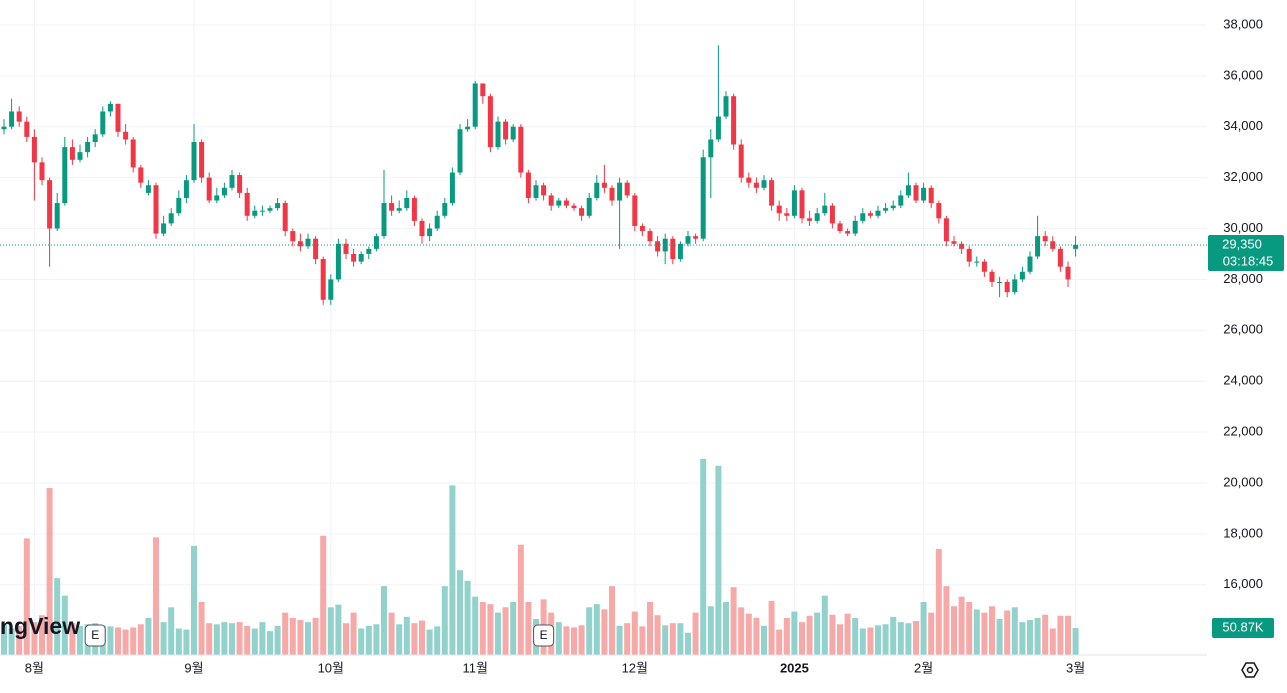  I want to click on x-tick-label: 12월, so click(635, 667).